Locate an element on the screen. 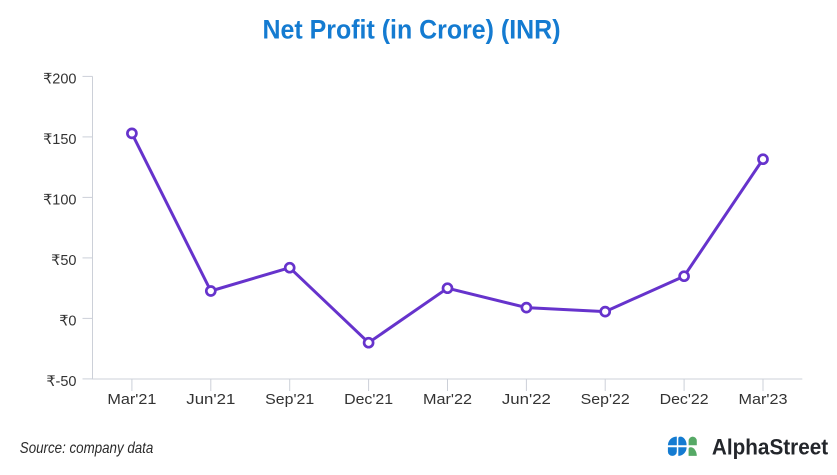  svg-text: Jun'22 is located at coordinates (526, 399).